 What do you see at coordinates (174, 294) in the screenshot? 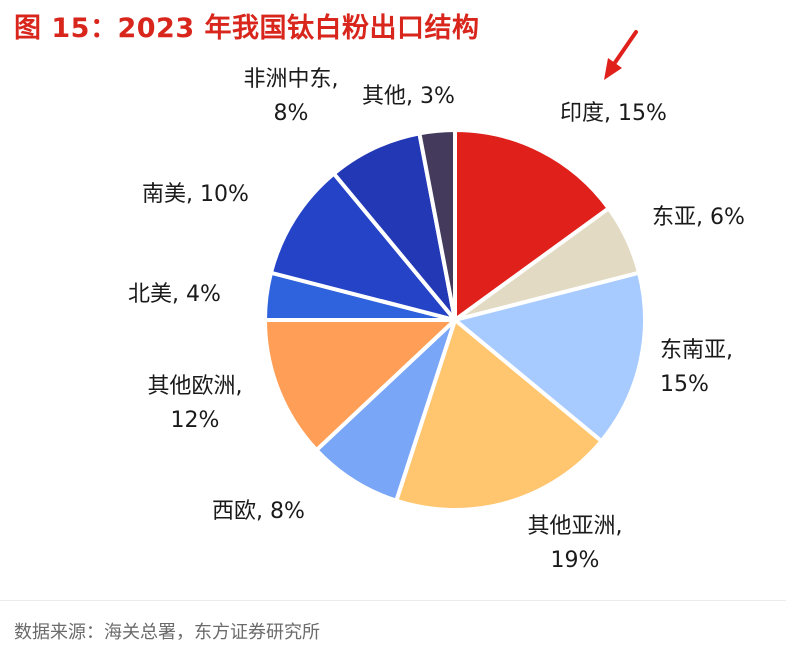
I see `slice-label-7: 北美, 4%` at bounding box center [174, 294].